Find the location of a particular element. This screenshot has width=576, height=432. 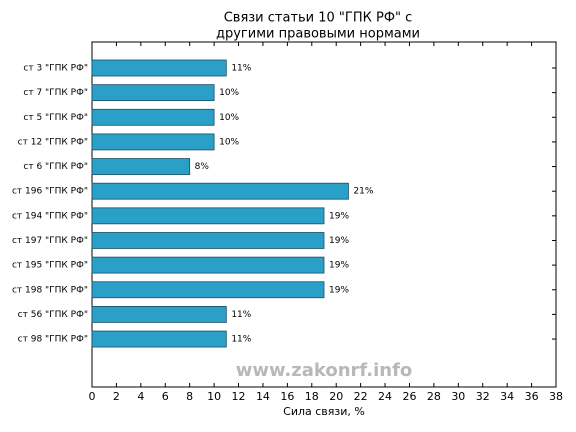

x-tick-label: 0 is located at coordinates (92, 396).